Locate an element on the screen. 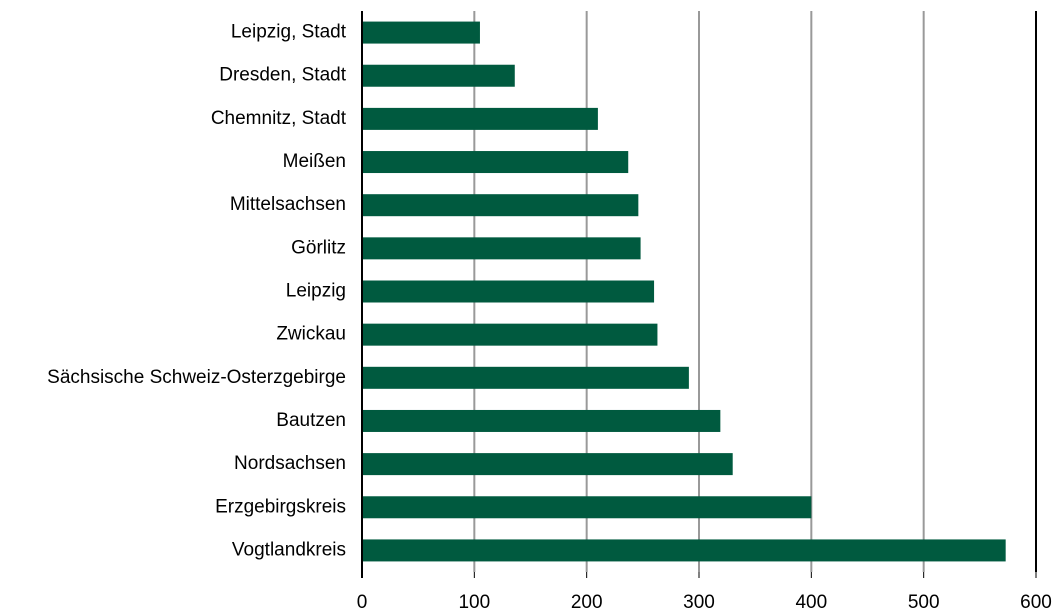 Image resolution: width=1063 pixels, height=610 pixels. y-tick-label: Zwickau is located at coordinates (311, 334).